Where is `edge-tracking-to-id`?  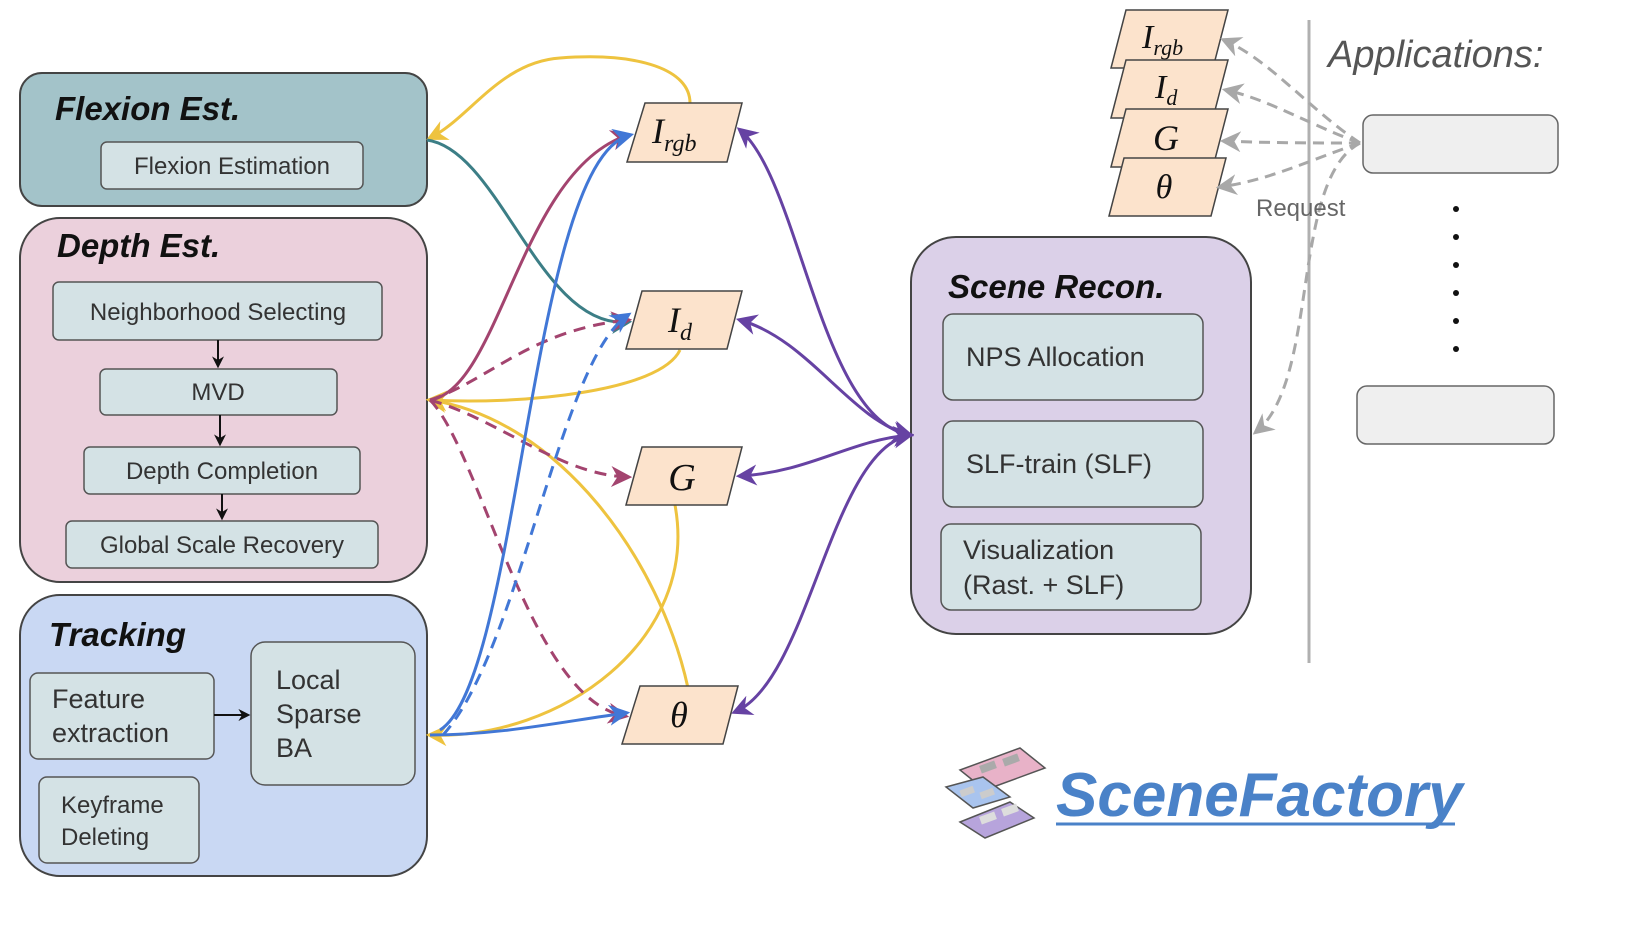 edge-tracking-to-id is located at coordinates (536, 524).